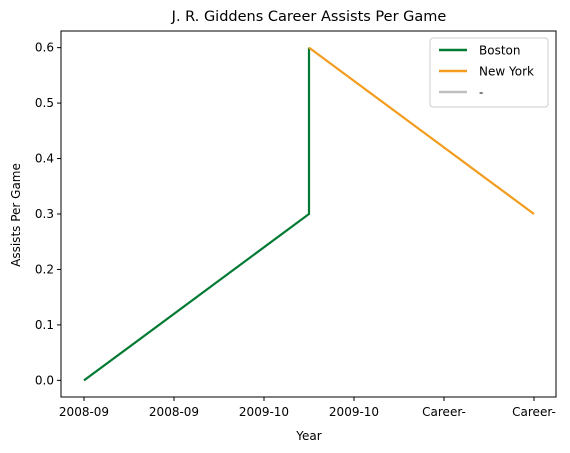  Describe the element at coordinates (44, 214) in the screenshot. I see `y-tick-label-3: 0.3` at that location.